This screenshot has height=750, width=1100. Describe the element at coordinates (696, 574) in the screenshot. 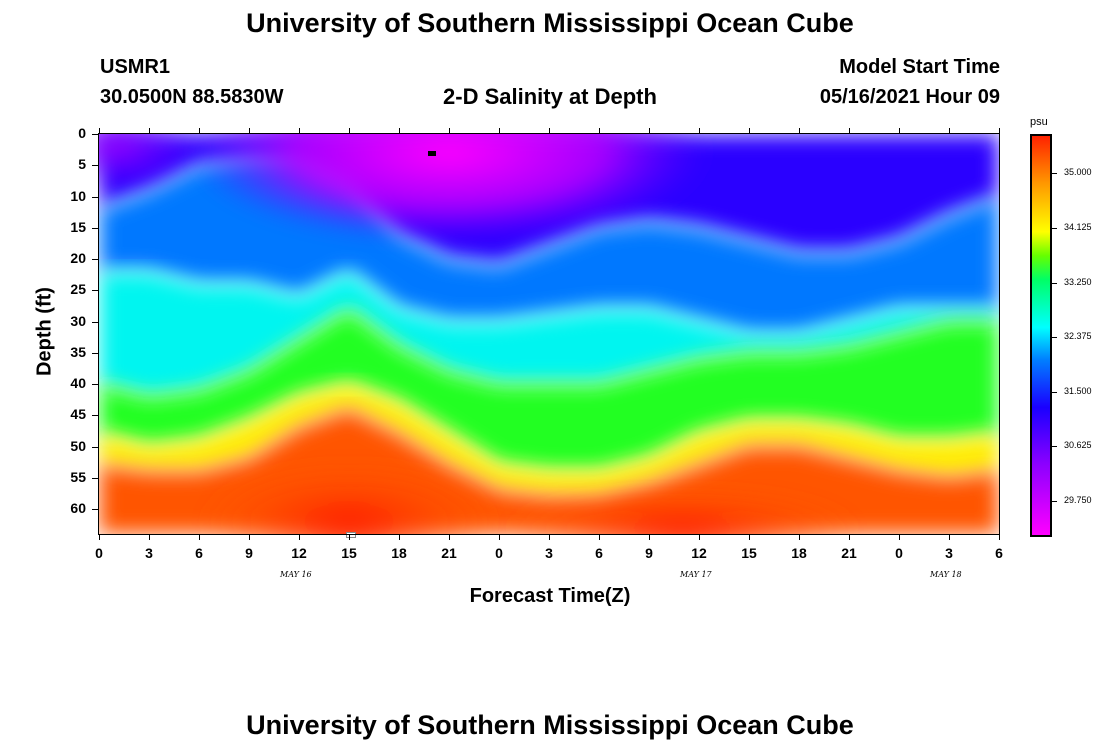

I see `date-label: MAY 17` at that location.